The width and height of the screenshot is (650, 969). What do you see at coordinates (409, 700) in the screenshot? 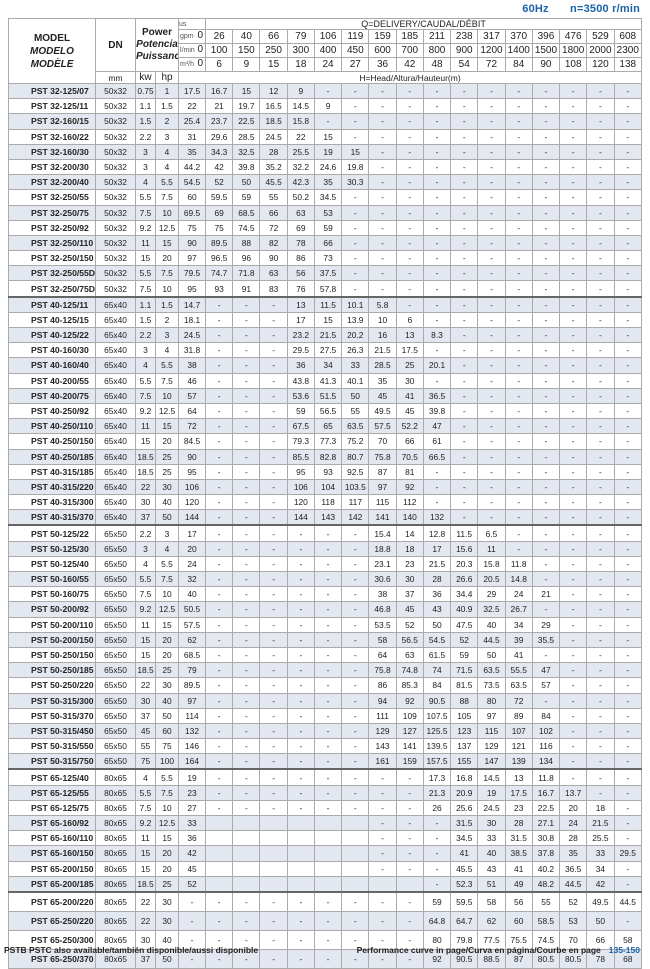
I see `head-cell: 92` at bounding box center [409, 700].